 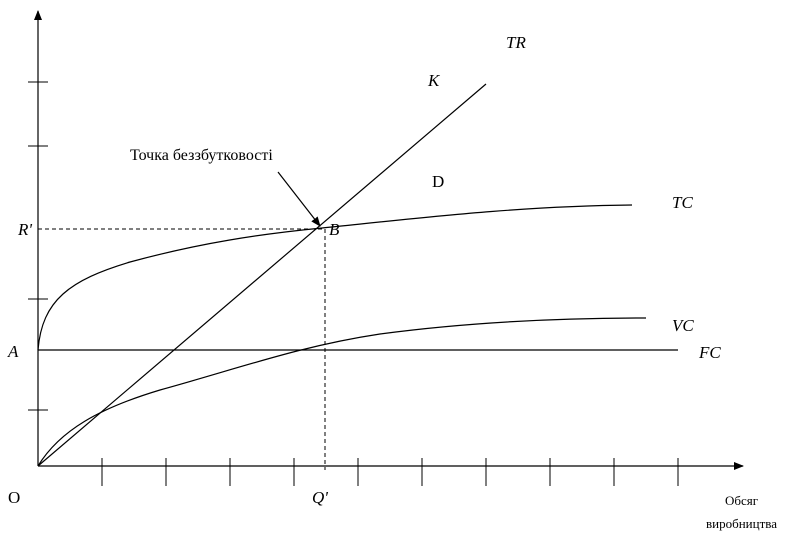 What do you see at coordinates (390, 472) in the screenshot?
I see `x-axis-ticks` at bounding box center [390, 472].